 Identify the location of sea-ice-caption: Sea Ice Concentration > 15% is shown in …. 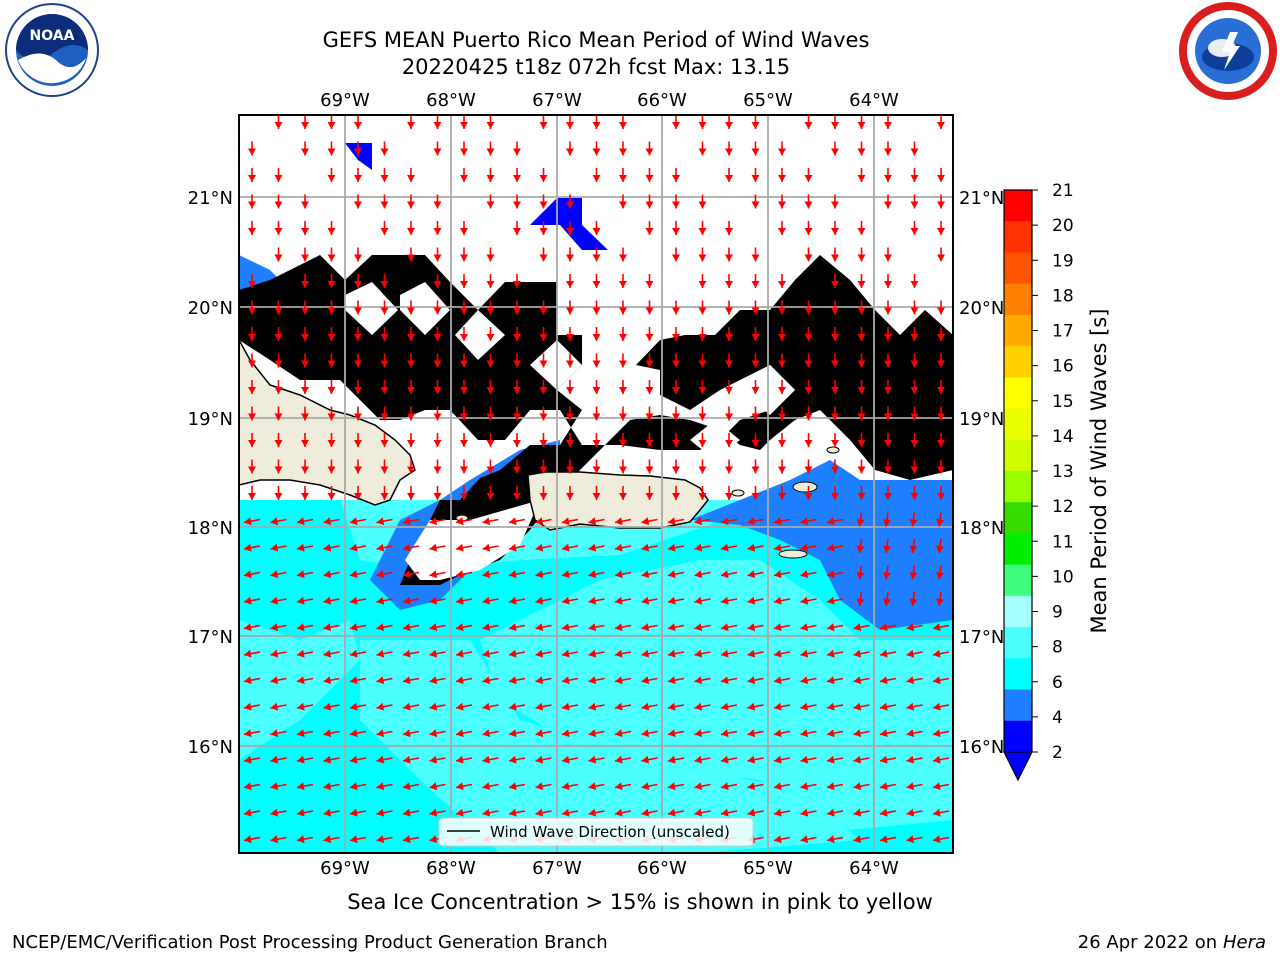
(640, 902).